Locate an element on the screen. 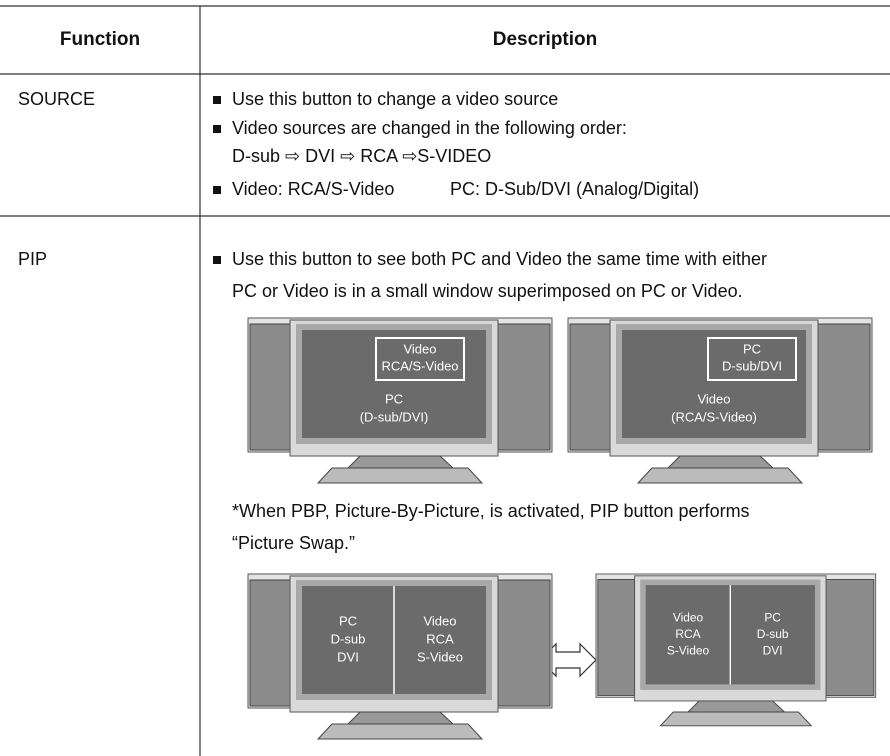 The width and height of the screenshot is (890, 756). note-text: “Picture Swap.” is located at coordinates (293, 543).